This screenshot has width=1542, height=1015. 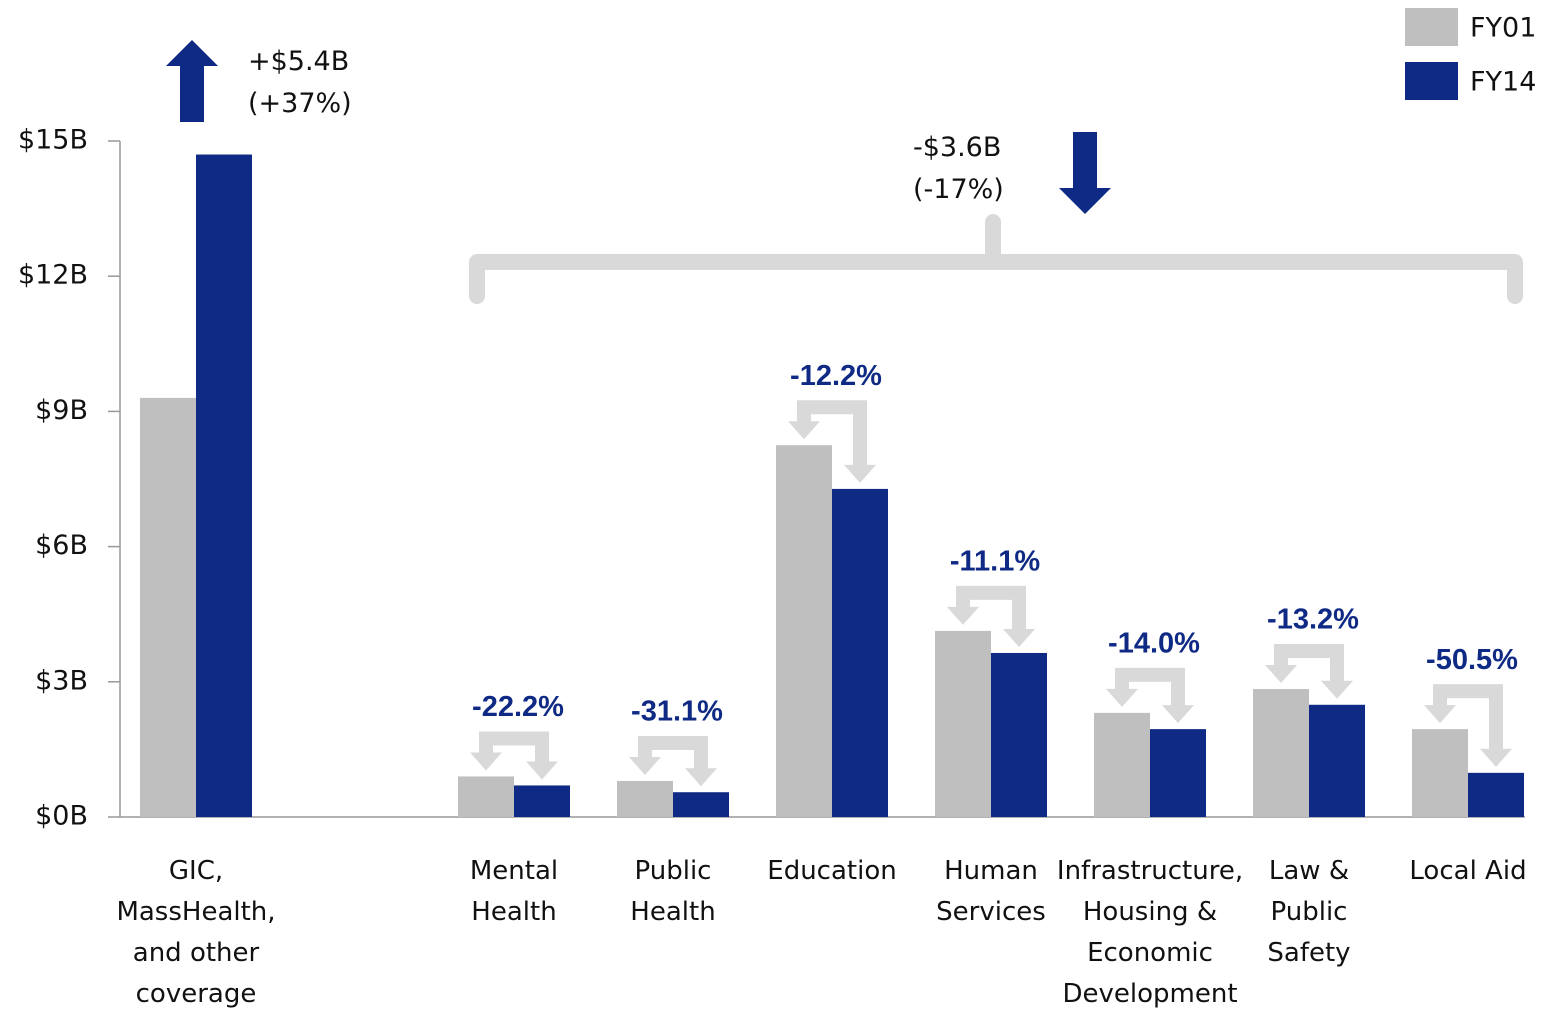 What do you see at coordinates (61, 680) in the screenshot?
I see `y-tick-label: $3B` at bounding box center [61, 680].